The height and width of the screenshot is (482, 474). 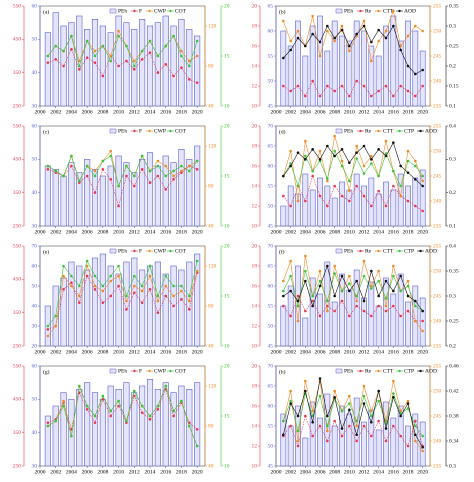 I want to click on y-tick-label: 255, so click(x=437, y=126).